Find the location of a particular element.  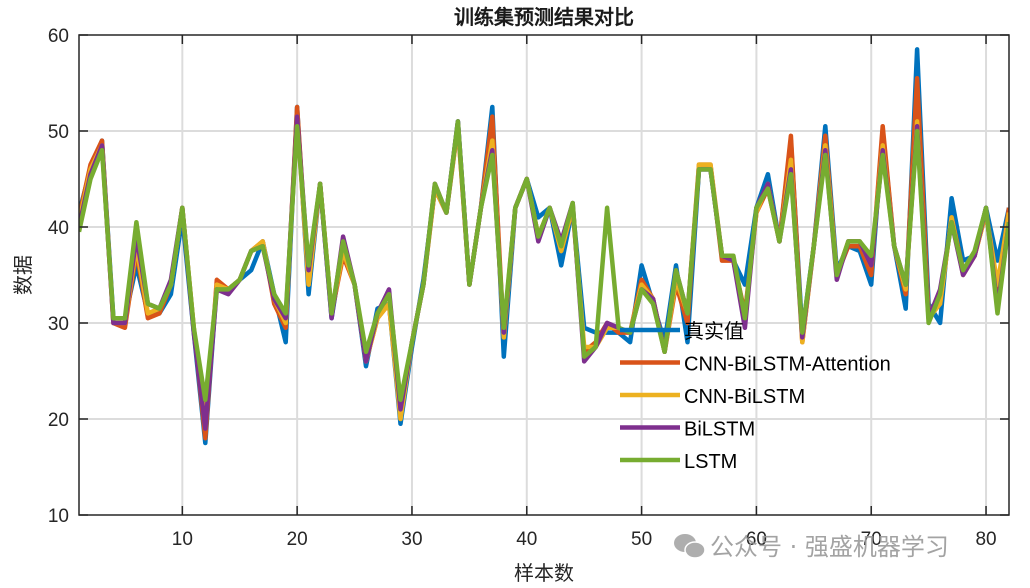

x-tick-label: 80 is located at coordinates (985, 539).